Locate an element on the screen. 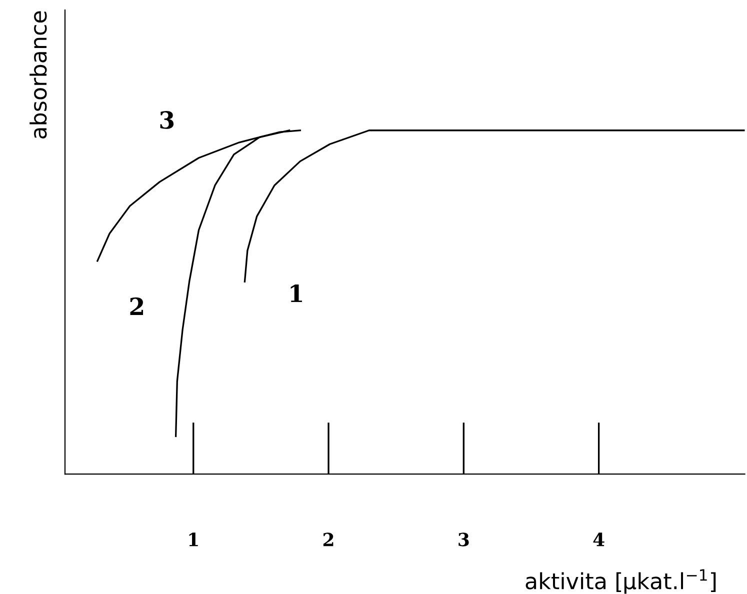 This screenshot has height=594, width=747. series-label: 1 is located at coordinates (296, 293).